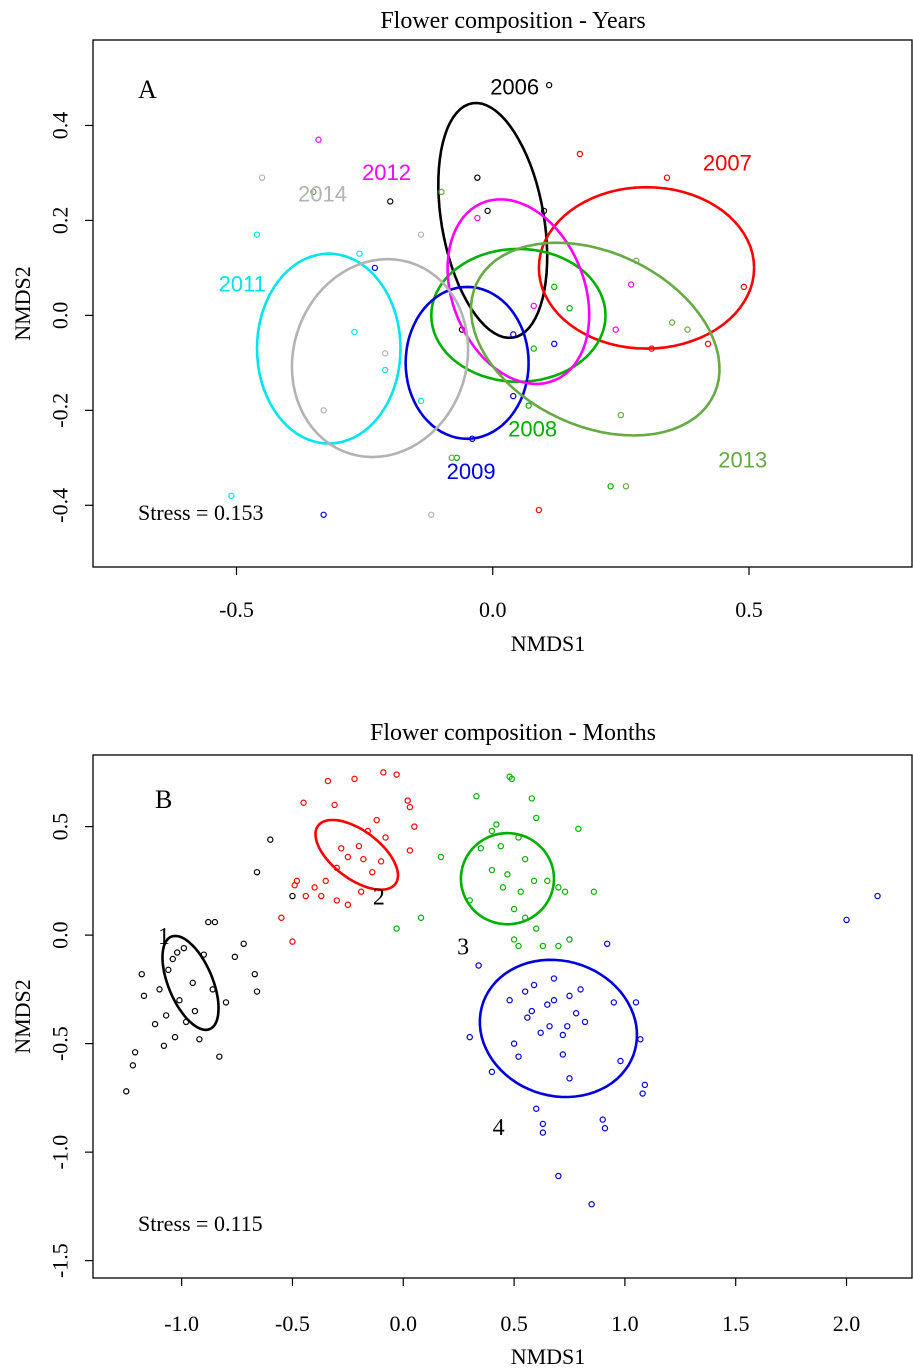  I want to click on series-2: 2, so click(348, 857).